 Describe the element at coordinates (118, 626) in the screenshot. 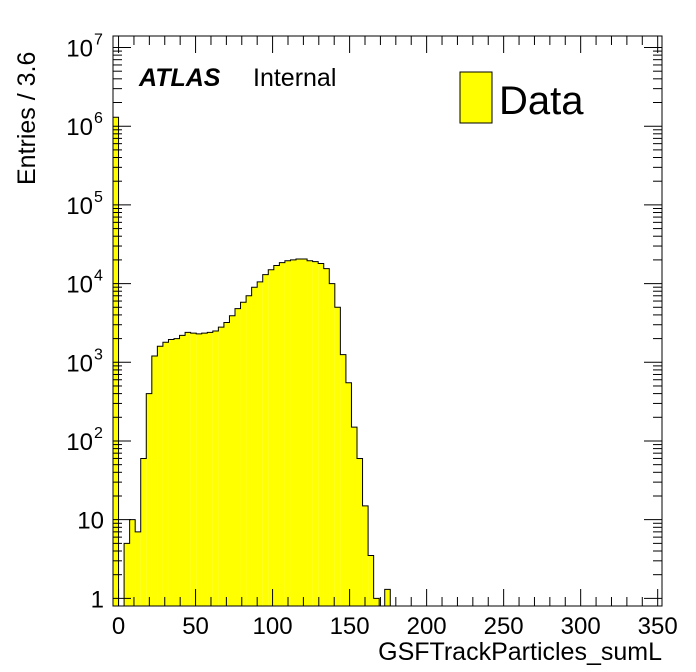

I see `x-tick-label: 0` at that location.